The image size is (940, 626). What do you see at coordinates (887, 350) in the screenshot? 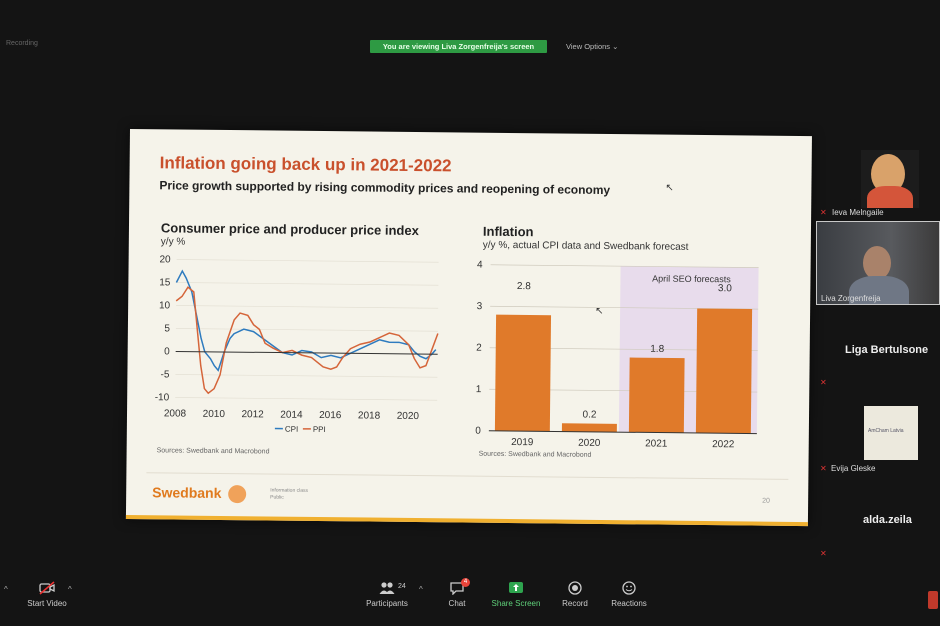
I see `participant-name-liga: Liga Bertulsone` at bounding box center [887, 350].